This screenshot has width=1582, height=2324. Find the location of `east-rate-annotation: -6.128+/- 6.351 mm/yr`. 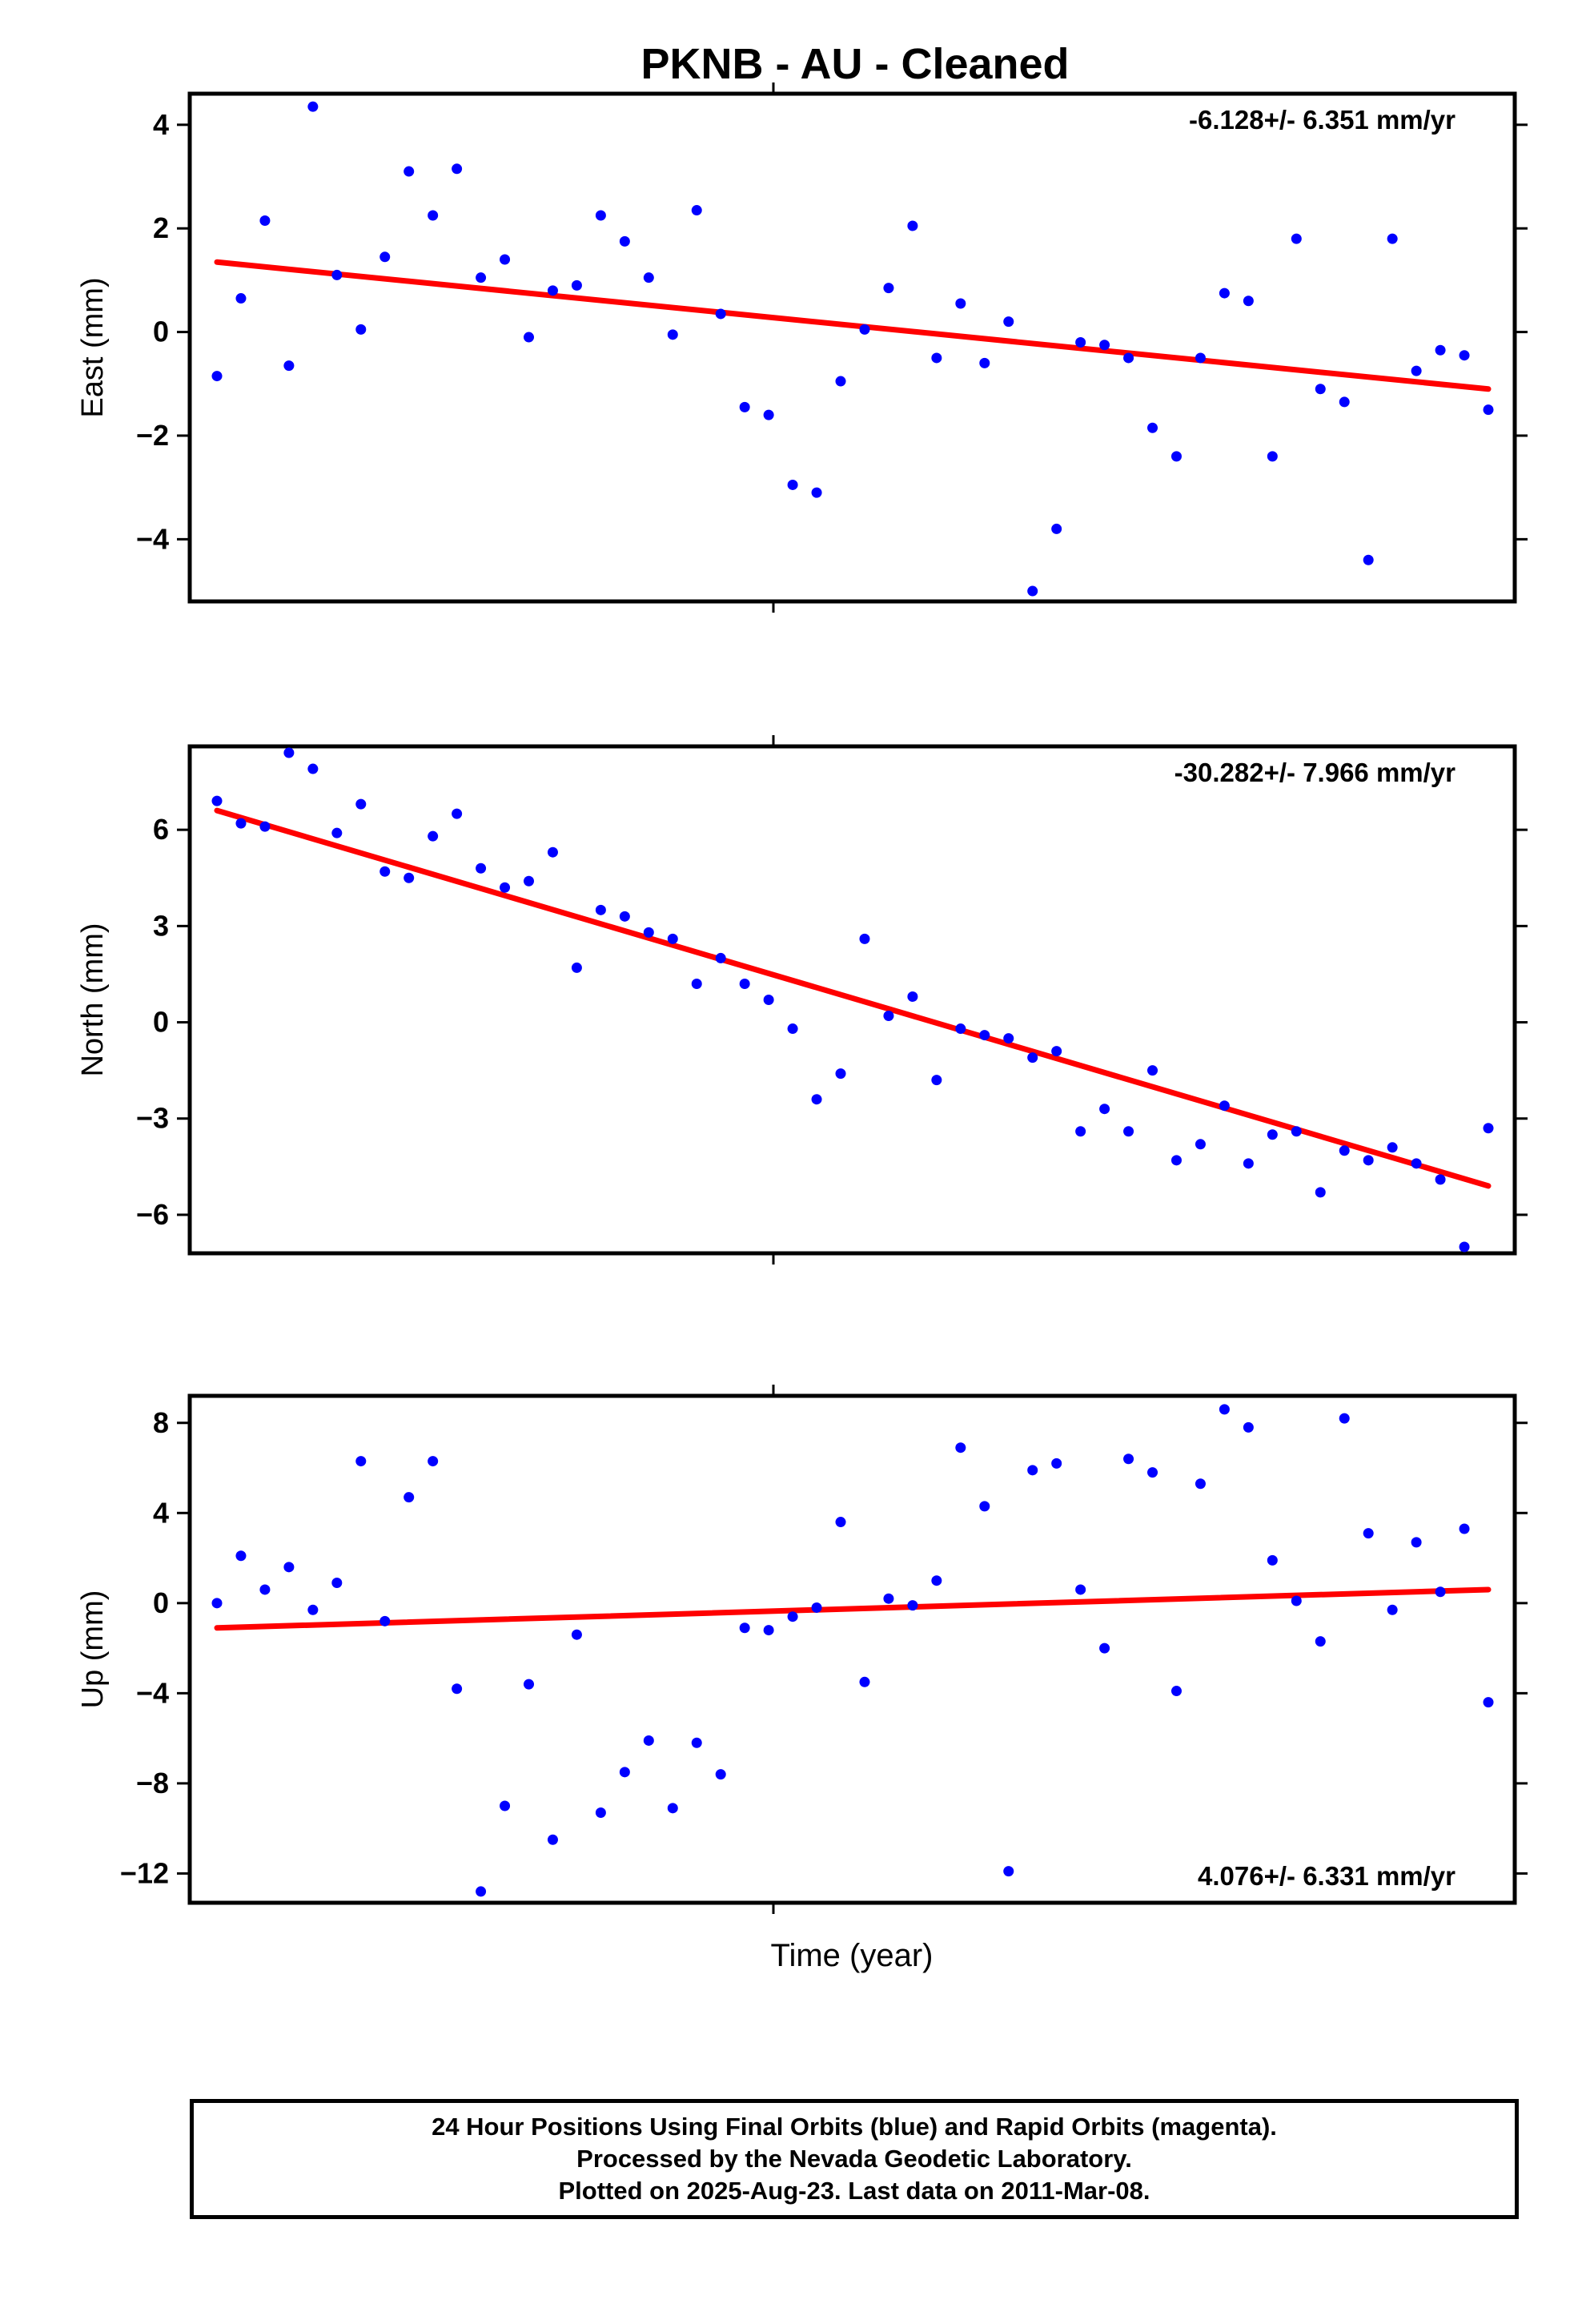

east-rate-annotation: -6.128+/- 6.351 mm/yr is located at coordinates (1323, 120).